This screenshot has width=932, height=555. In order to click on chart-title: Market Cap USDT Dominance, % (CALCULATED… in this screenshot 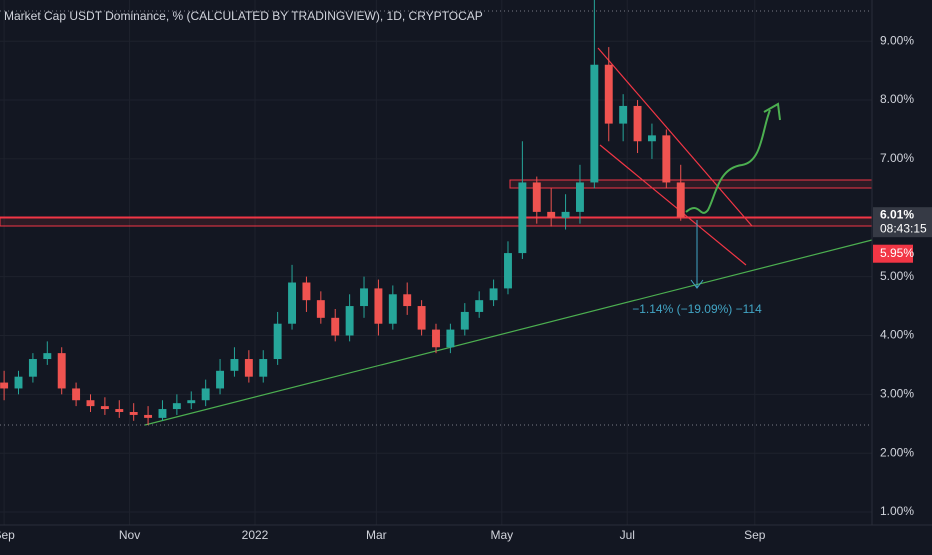, I will do `click(243, 16)`.